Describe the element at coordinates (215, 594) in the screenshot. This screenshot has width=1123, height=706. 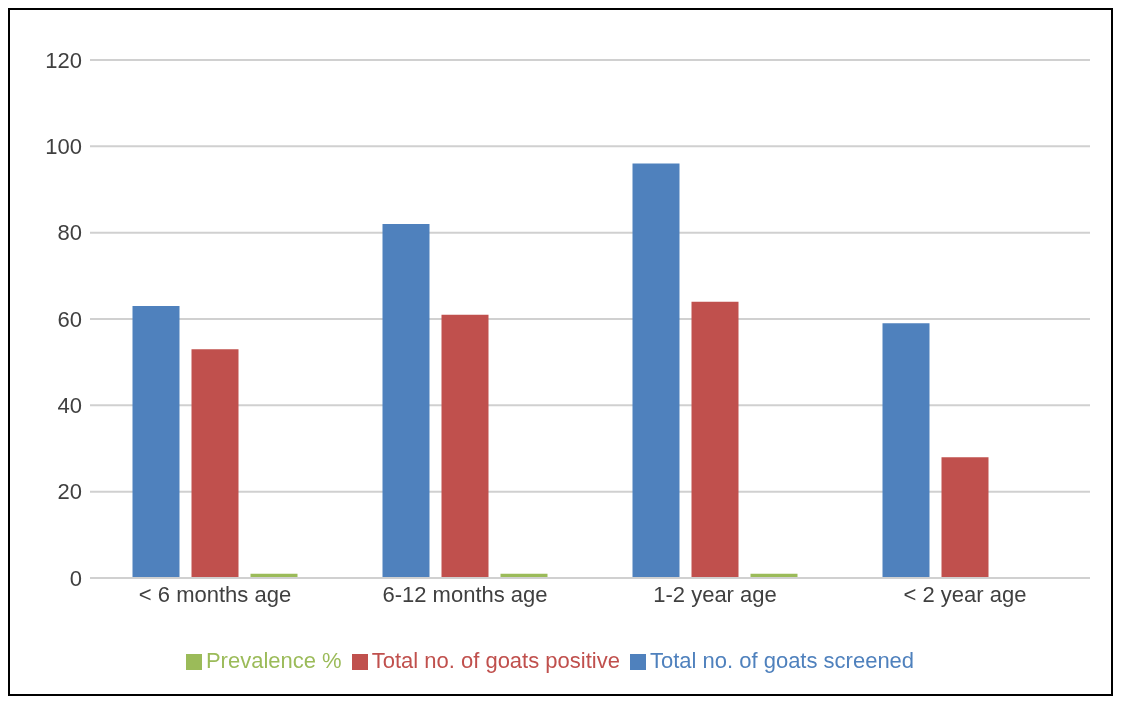
I see `x-tick-label: < 6 months age` at that location.